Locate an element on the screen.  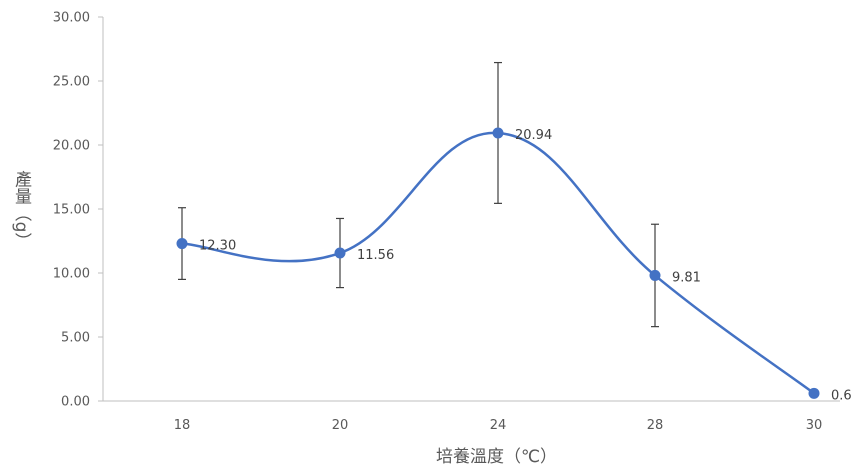
x-axis-title: 培養溫度（℃） is located at coordinates (496, 457).